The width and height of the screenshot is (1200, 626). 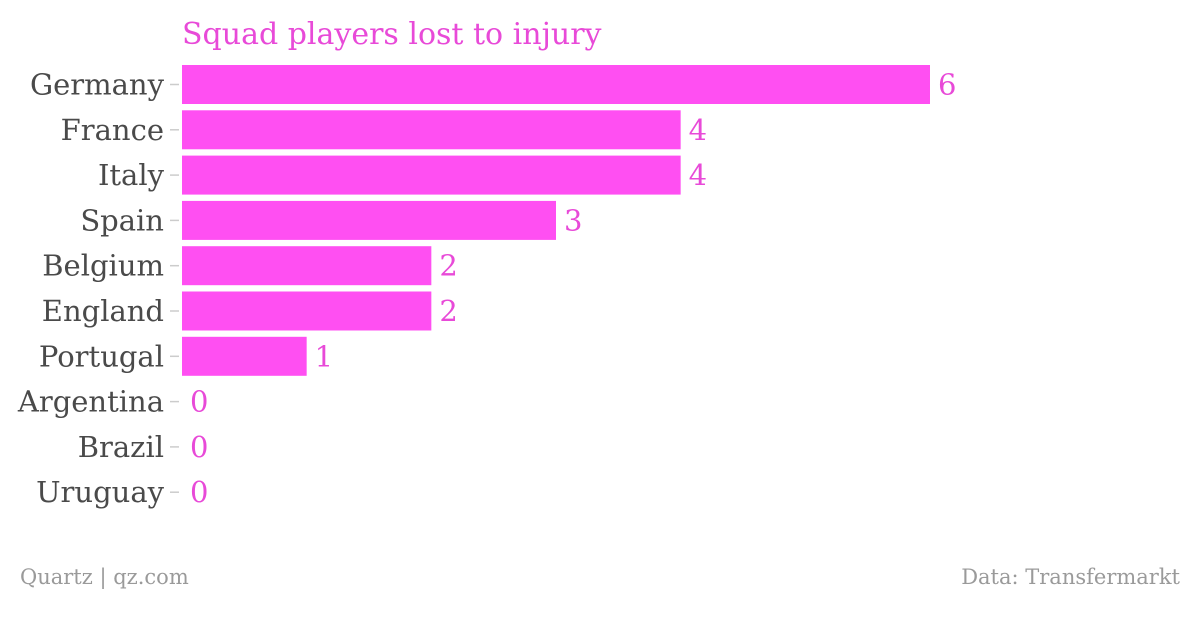 What do you see at coordinates (103, 311) in the screenshot?
I see `category-label: England` at bounding box center [103, 311].